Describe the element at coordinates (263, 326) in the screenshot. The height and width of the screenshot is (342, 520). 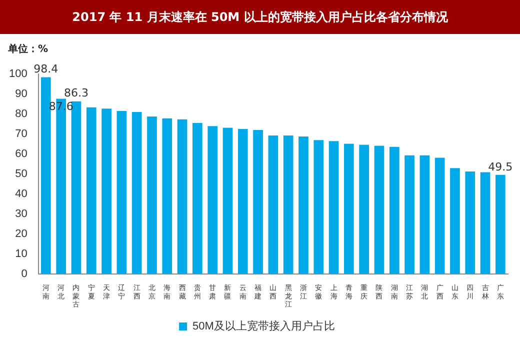
I see `legend-label: 50M及以上宽带接入用户占比` at that location.